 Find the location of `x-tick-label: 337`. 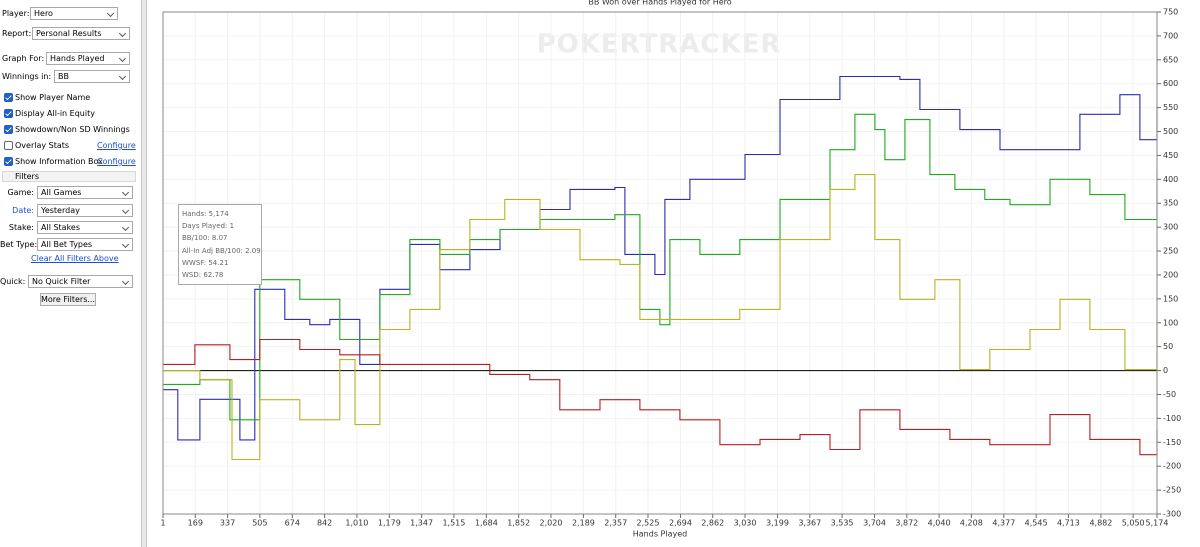

x-tick-label: 337 is located at coordinates (227, 523).